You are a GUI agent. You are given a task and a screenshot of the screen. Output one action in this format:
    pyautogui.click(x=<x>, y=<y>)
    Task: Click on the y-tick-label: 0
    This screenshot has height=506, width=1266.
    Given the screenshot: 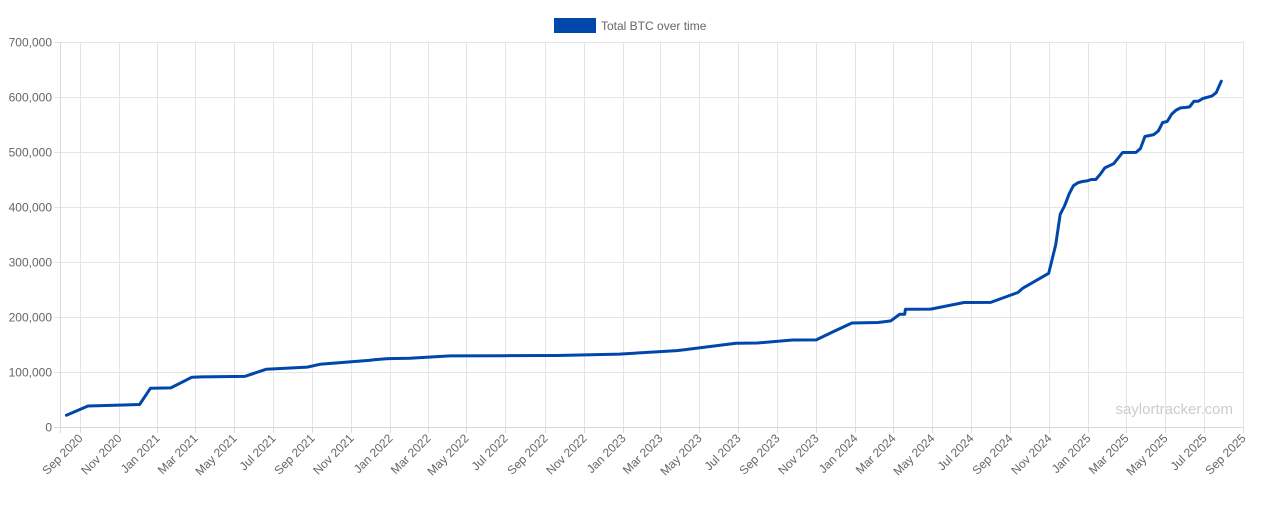 What is the action you would take?
    pyautogui.click(x=48, y=428)
    